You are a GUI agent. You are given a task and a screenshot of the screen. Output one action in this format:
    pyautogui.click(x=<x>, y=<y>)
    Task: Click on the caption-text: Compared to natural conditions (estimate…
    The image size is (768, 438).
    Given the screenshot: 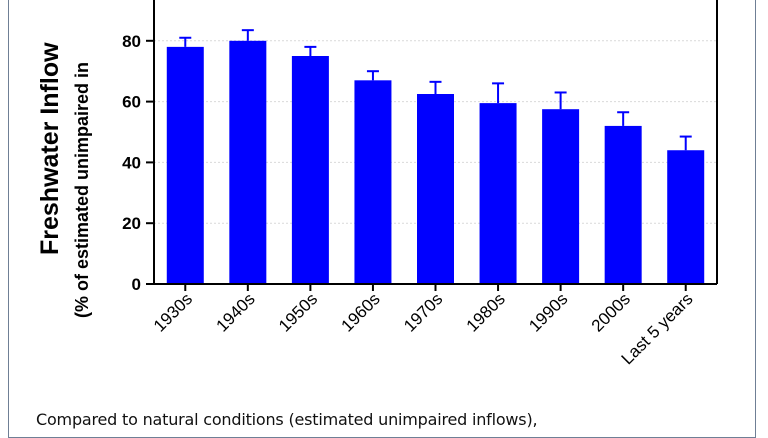 What is the action you would take?
    pyautogui.click(x=287, y=419)
    